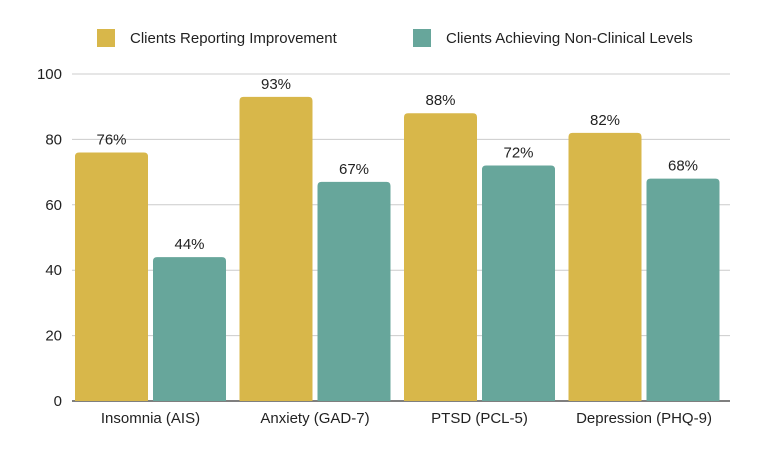  I want to click on y-tick-label: 60, so click(53, 205).